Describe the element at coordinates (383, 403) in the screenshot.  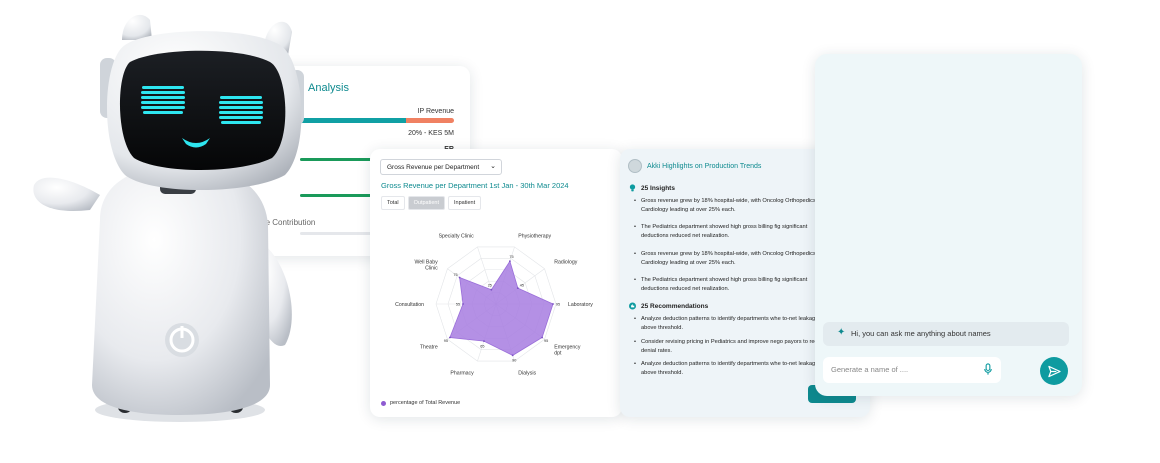
I see `legend-swatch` at that location.